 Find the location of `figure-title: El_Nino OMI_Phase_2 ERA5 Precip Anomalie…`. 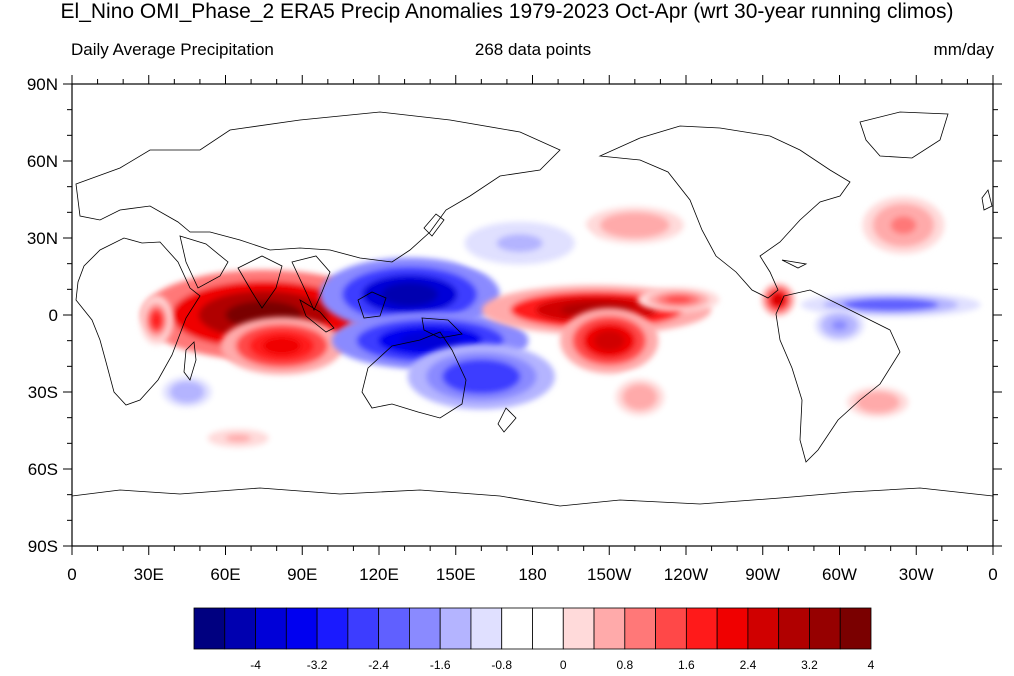

figure-title: El_Nino OMI_Phase_2 ERA5 Precip Anomalie… is located at coordinates (507, 11).